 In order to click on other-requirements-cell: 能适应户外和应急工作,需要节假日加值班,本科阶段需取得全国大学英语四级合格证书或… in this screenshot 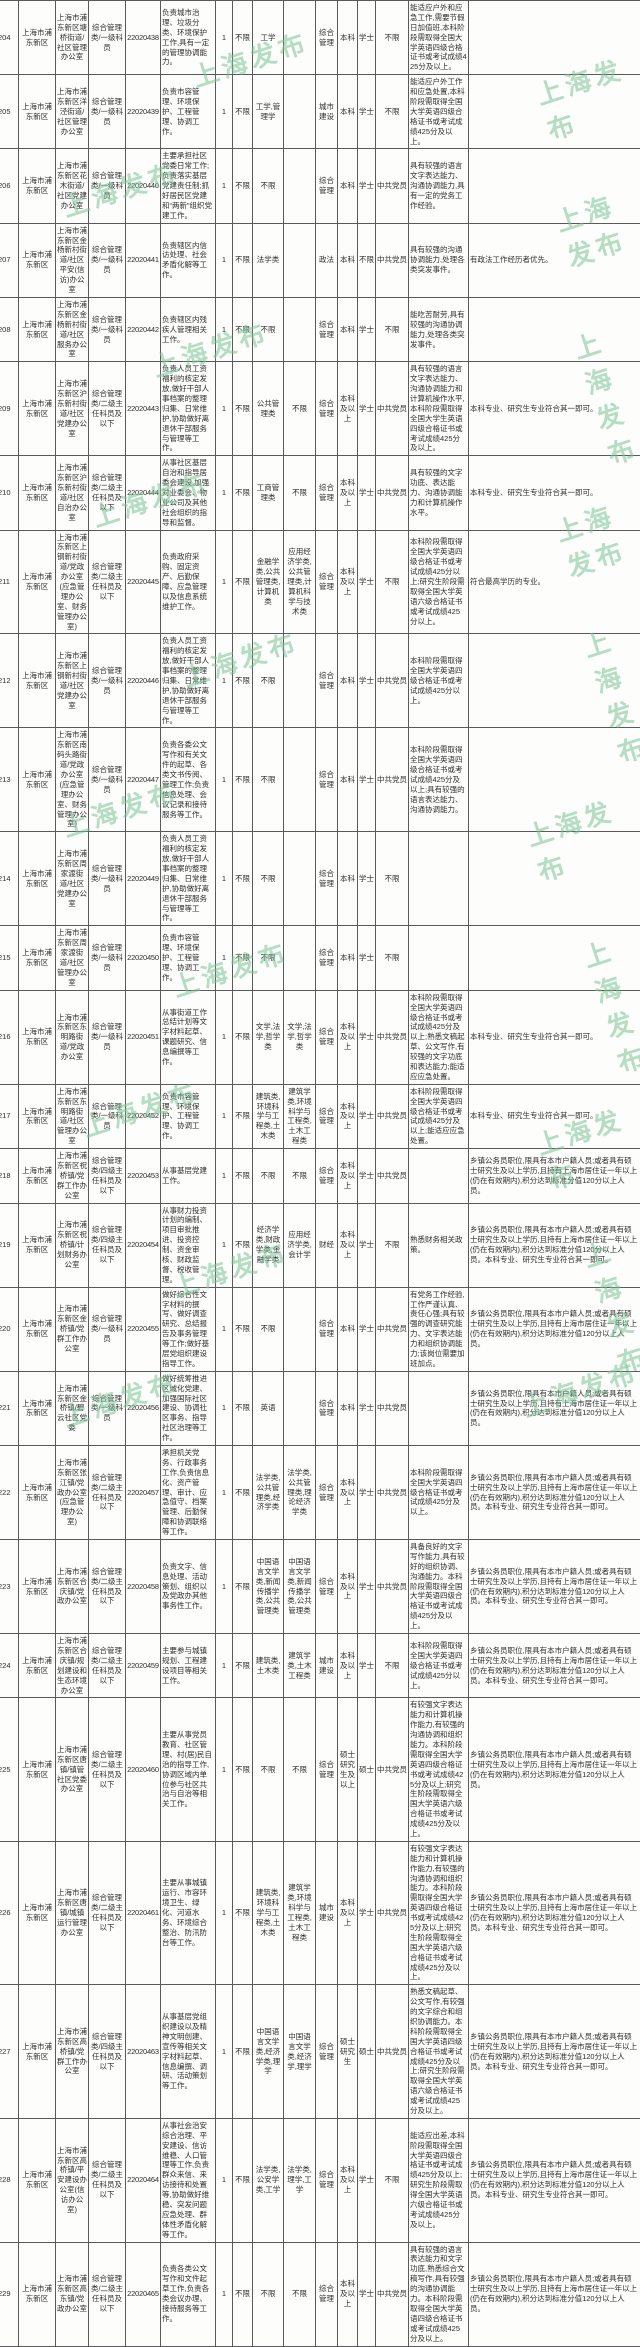, I will do `click(439, 38)`.